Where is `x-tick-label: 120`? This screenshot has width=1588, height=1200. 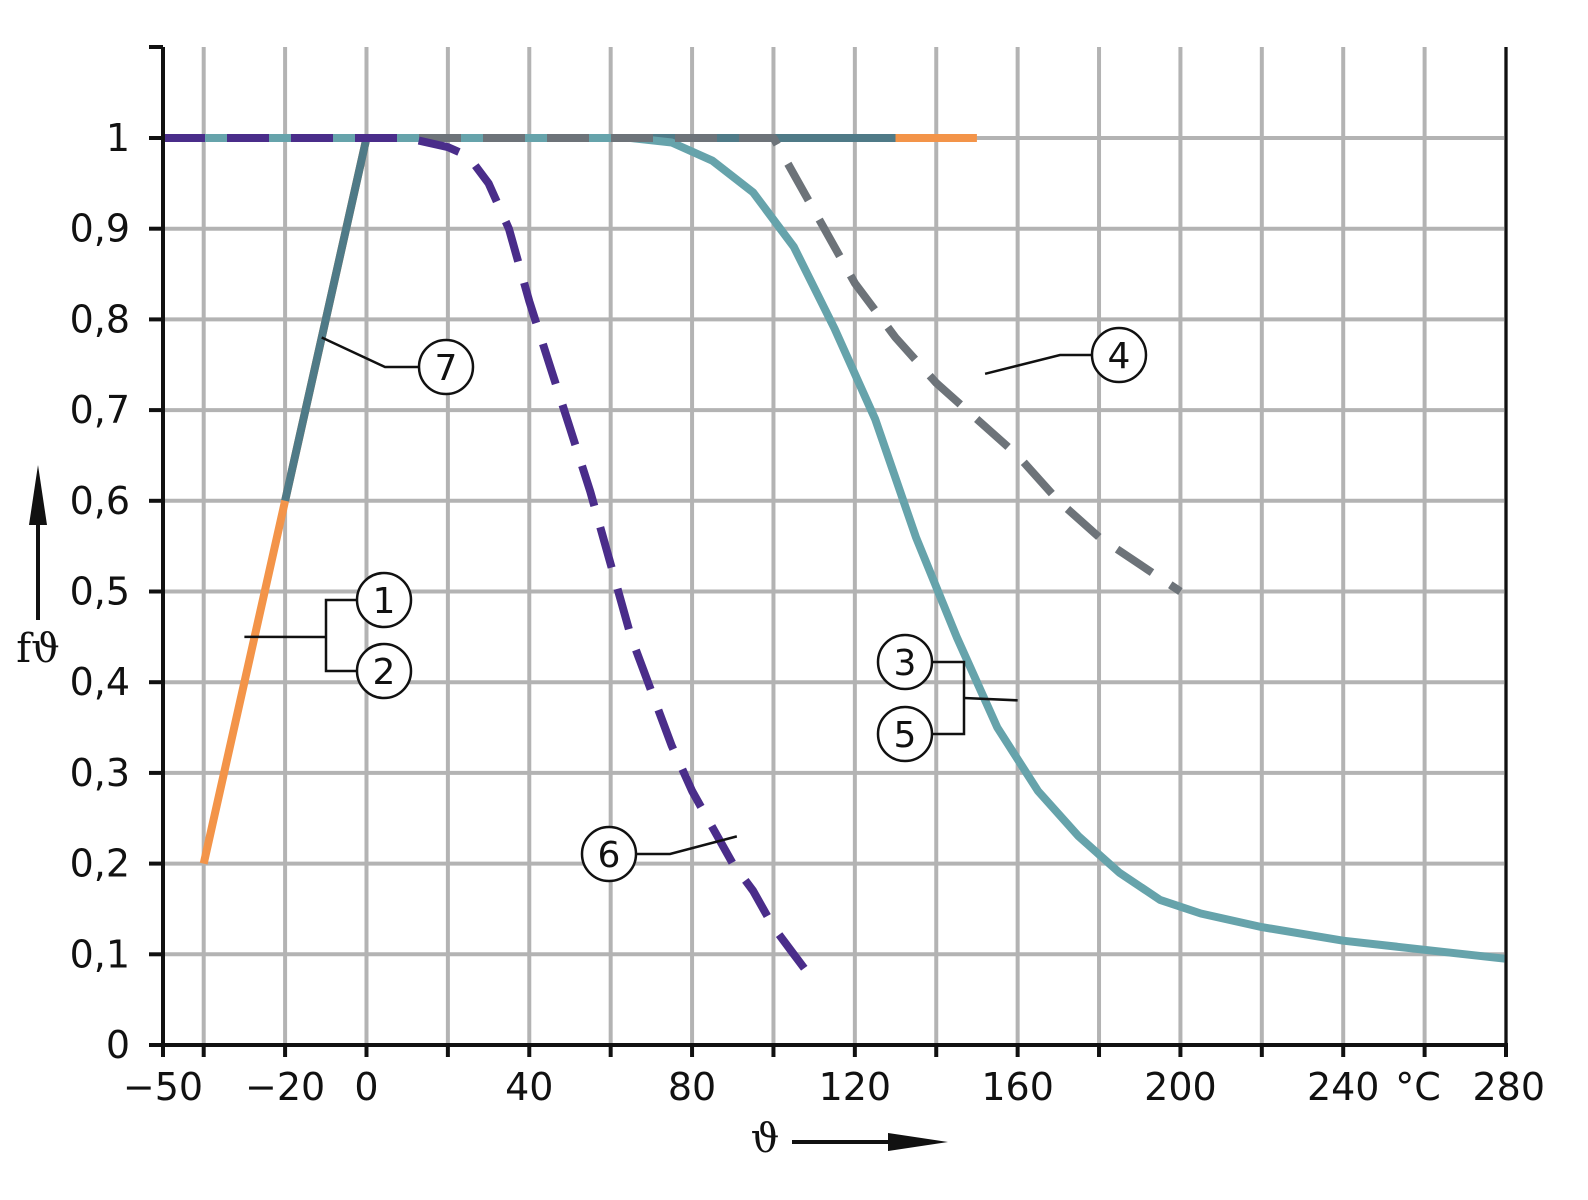 x-tick-label: 120 is located at coordinates (855, 1087).